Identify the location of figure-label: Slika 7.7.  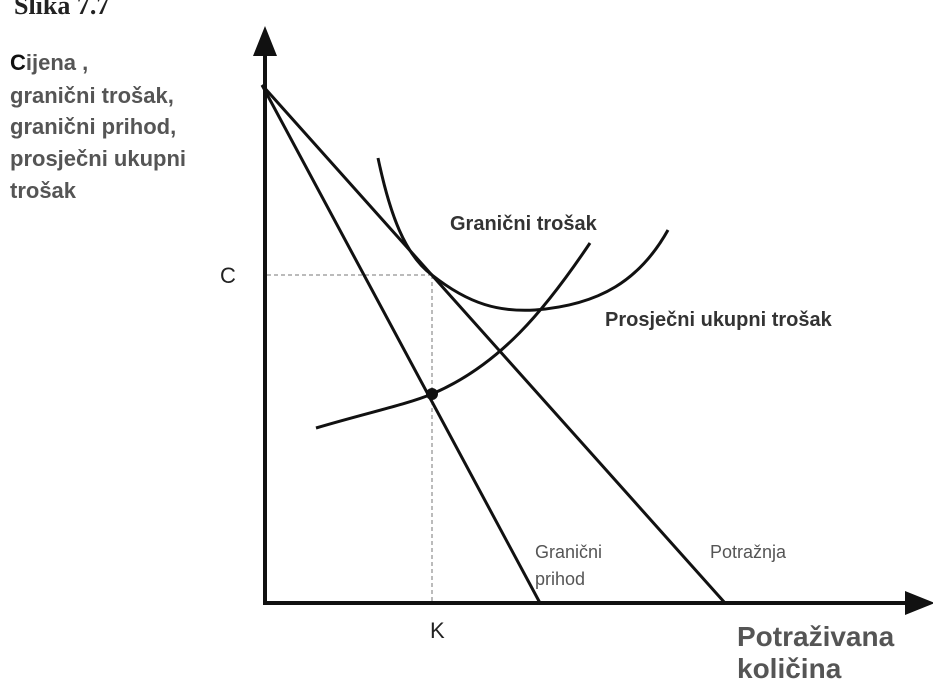
(61, 10).